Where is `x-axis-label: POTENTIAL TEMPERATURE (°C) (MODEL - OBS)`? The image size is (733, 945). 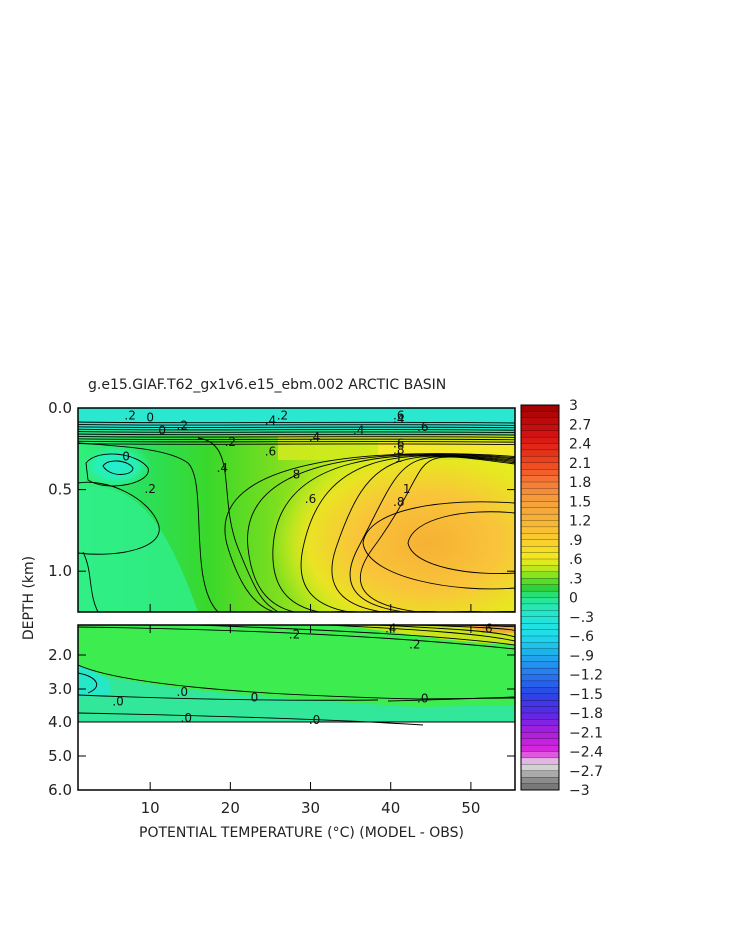
x-axis-label: POTENTIAL TEMPERATURE (°C) (MODEL - OBS) is located at coordinates (301, 833).